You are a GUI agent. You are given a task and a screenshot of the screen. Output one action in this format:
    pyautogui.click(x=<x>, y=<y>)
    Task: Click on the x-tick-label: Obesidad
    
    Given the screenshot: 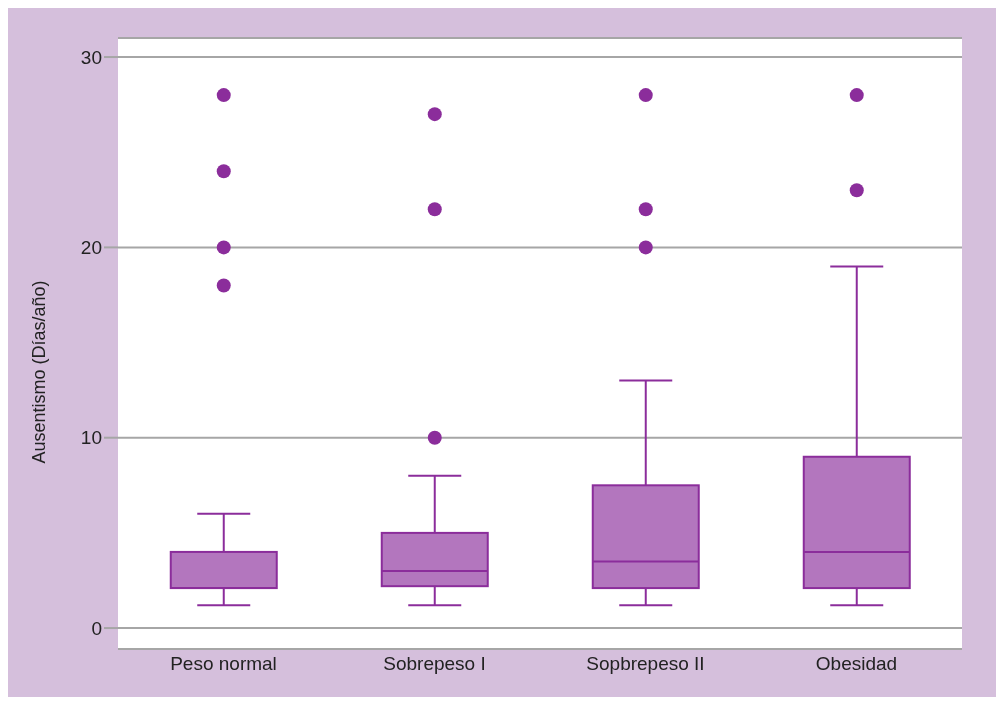 What is the action you would take?
    pyautogui.click(x=856, y=664)
    